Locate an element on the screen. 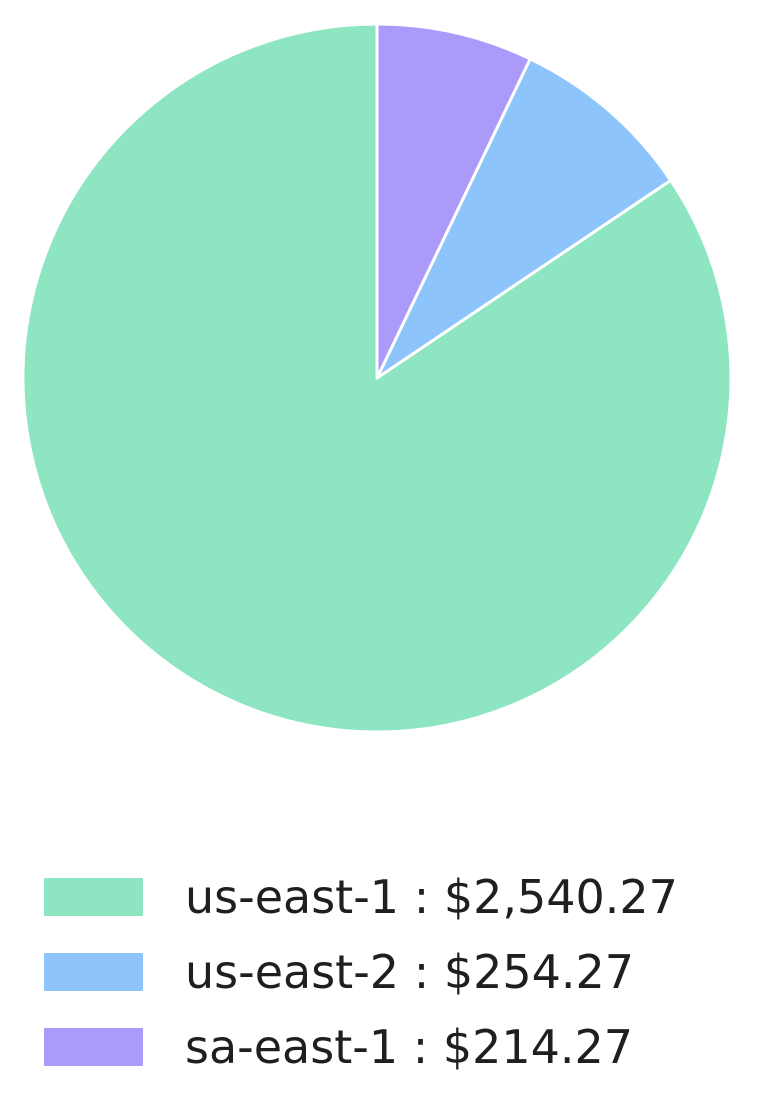  legend-label-us-east-2: us-east-2 : $254.27 is located at coordinates (410, 972).